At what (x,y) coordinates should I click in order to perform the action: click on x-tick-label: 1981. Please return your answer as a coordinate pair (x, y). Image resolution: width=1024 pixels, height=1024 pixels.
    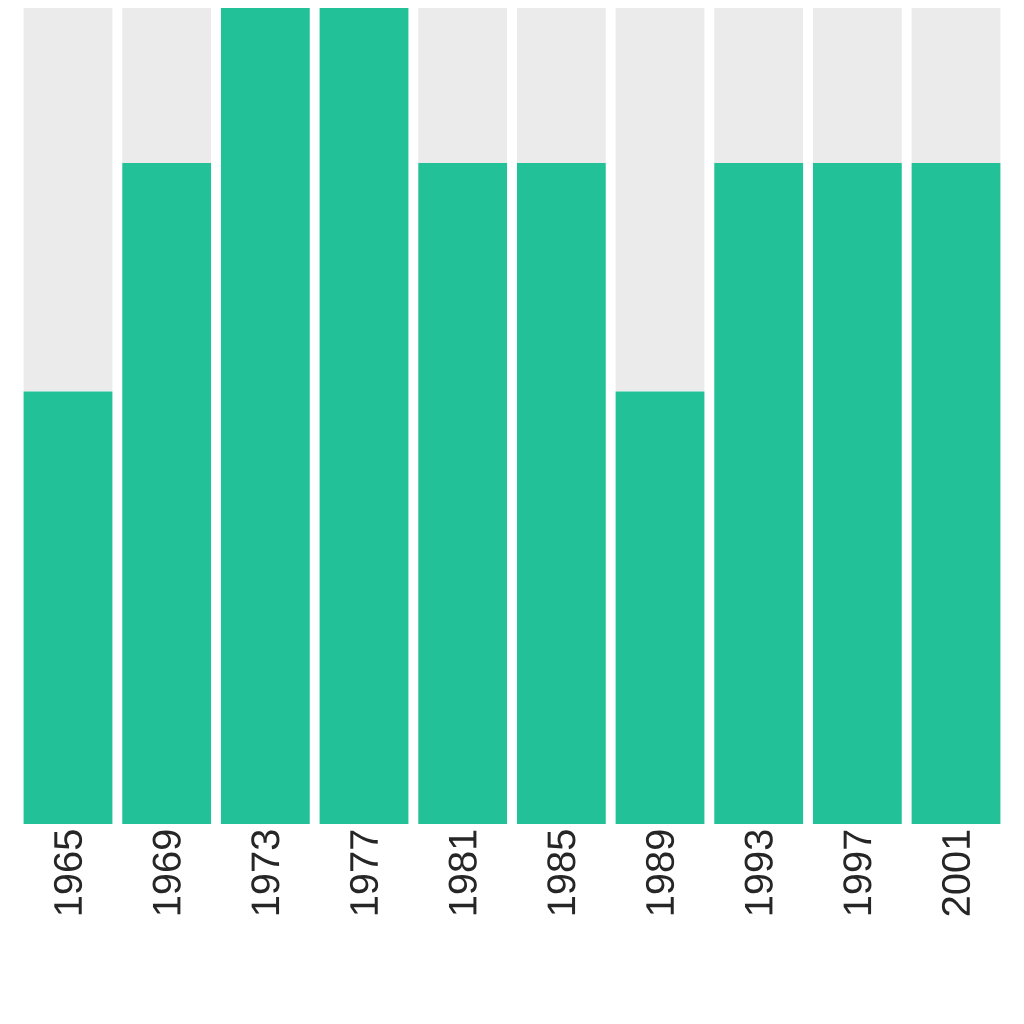
    Looking at the image, I should click on (462, 872).